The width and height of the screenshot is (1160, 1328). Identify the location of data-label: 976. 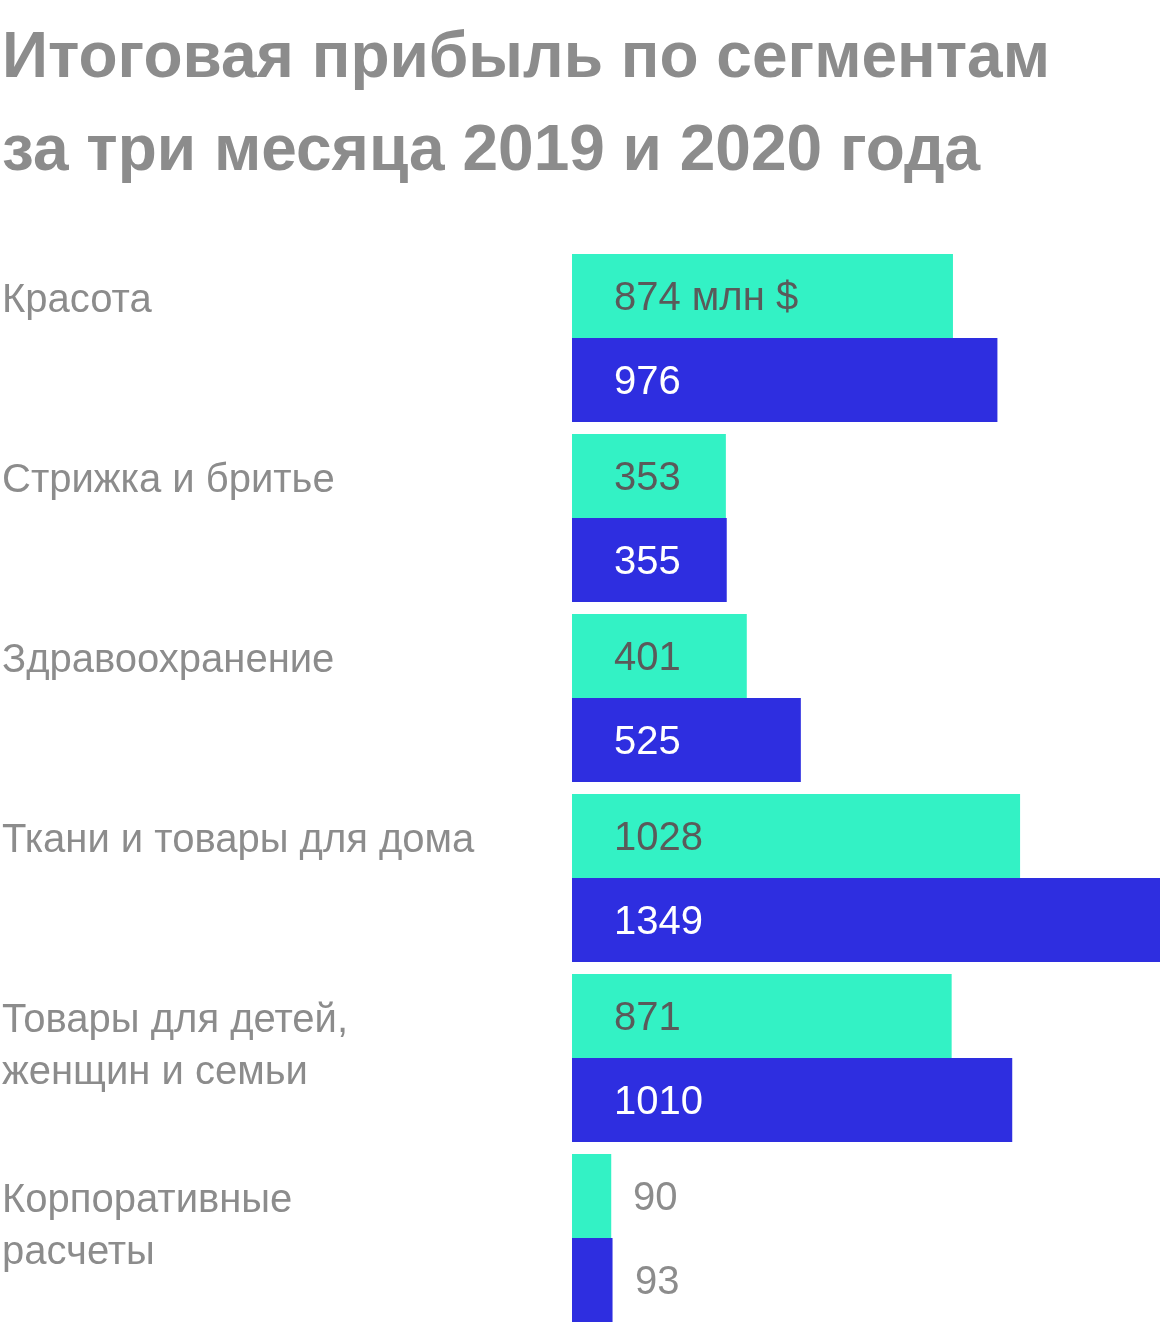
(647, 380).